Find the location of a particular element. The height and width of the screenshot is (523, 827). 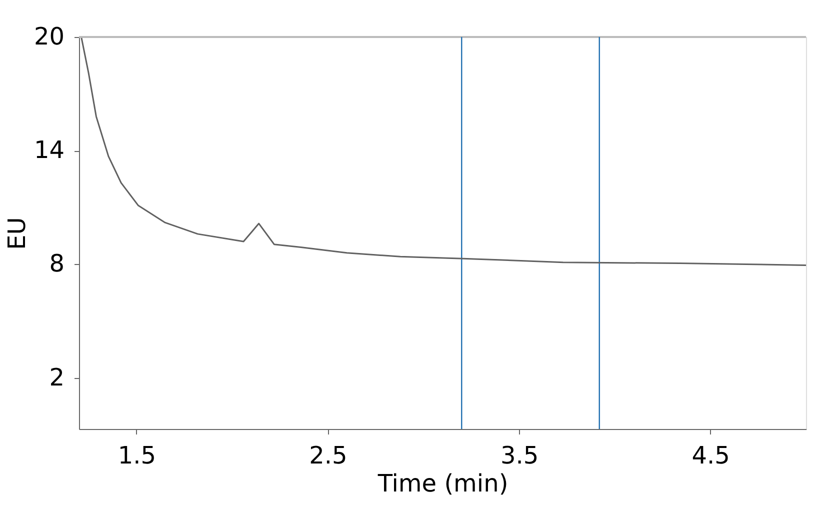

x-tick-label: 2.5 is located at coordinates (328, 456).